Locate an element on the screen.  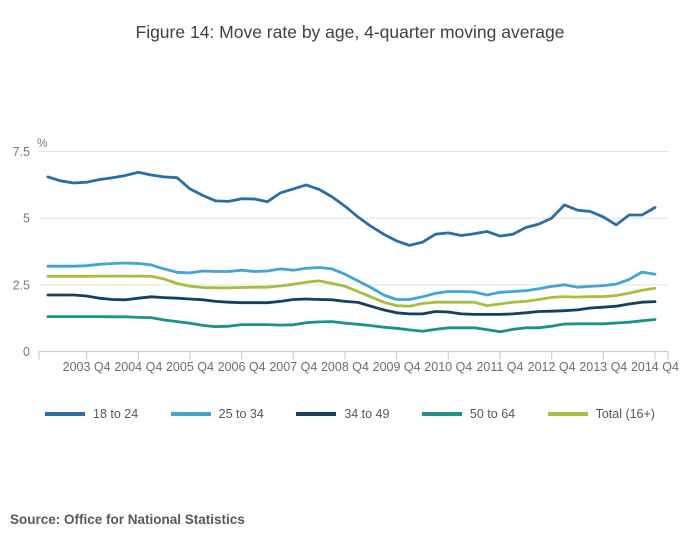
y-tick-label: 2.5 is located at coordinates (21, 285).